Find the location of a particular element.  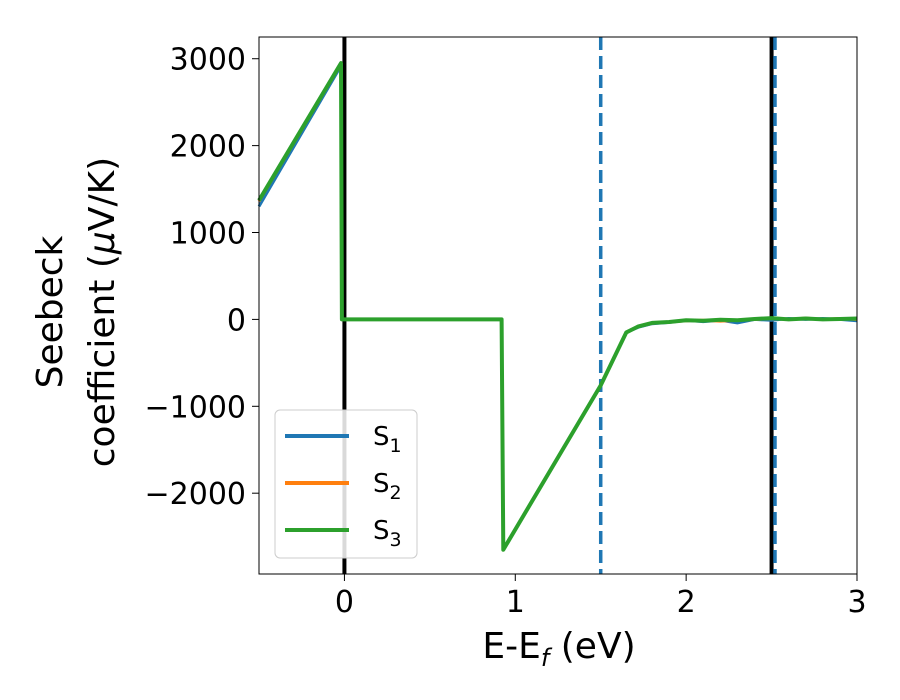

legend-label-2: S2 is located at coordinates (387, 486).